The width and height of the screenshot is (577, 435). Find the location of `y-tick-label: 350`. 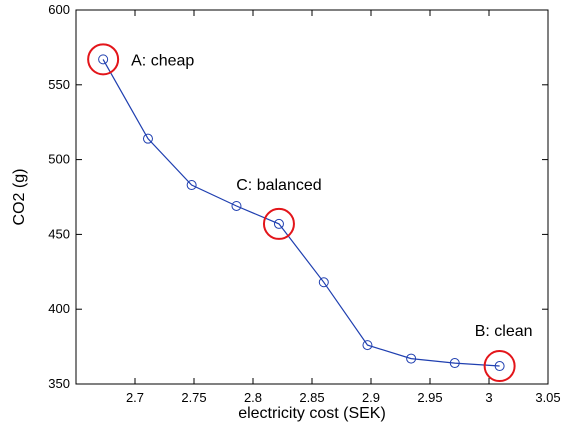

y-tick-label: 350 is located at coordinates (59, 383).